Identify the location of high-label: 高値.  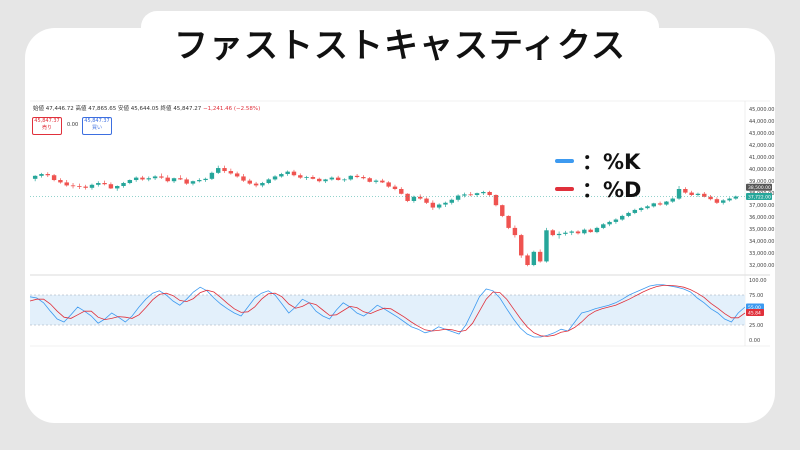
(81, 109).